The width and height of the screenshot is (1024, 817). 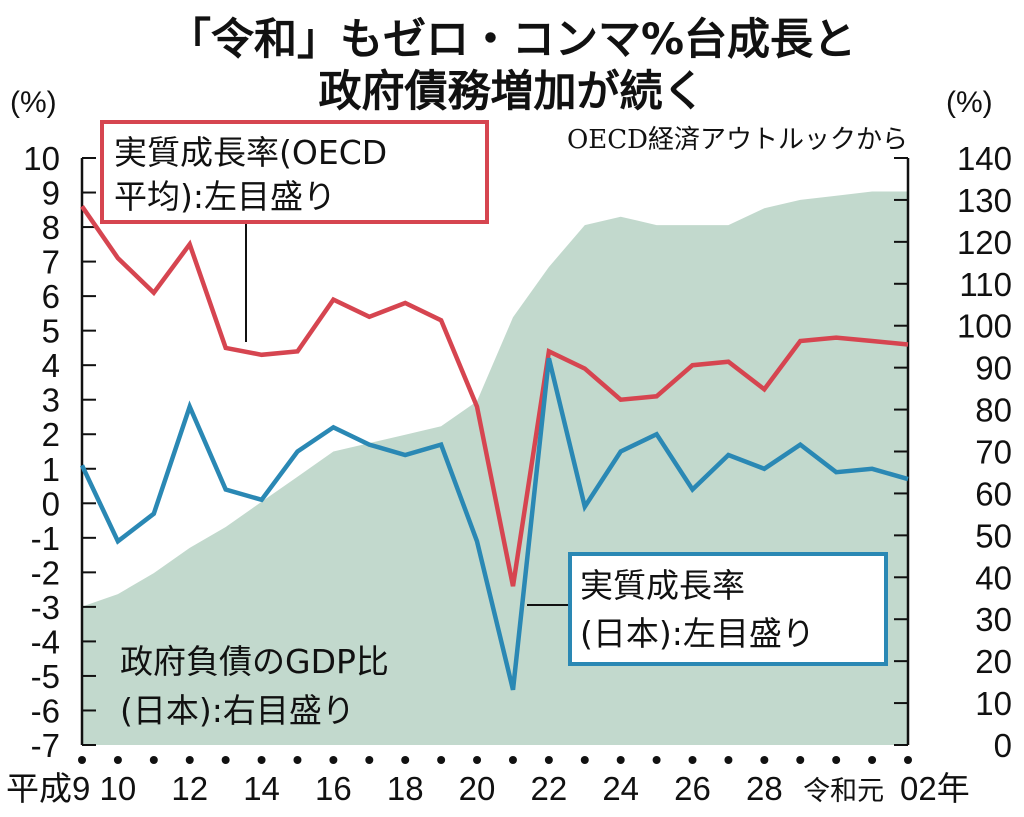 I want to click on right-tick-label: 110, so click(x=985, y=284).